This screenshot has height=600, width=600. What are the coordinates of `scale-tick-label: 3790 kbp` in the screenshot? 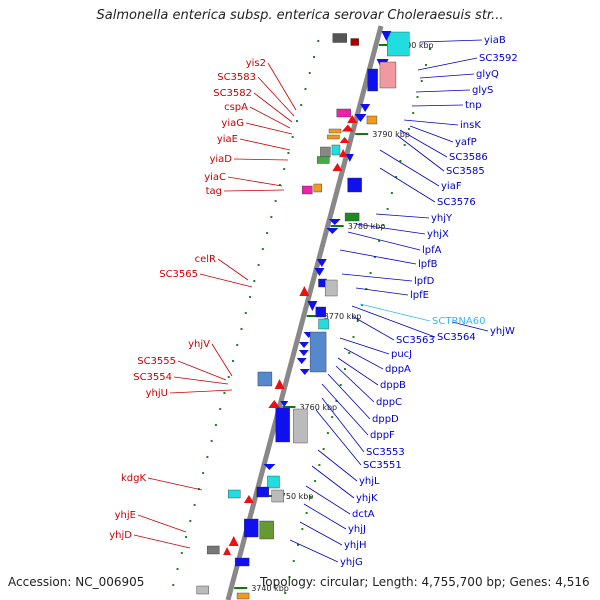 It's located at (391, 134).